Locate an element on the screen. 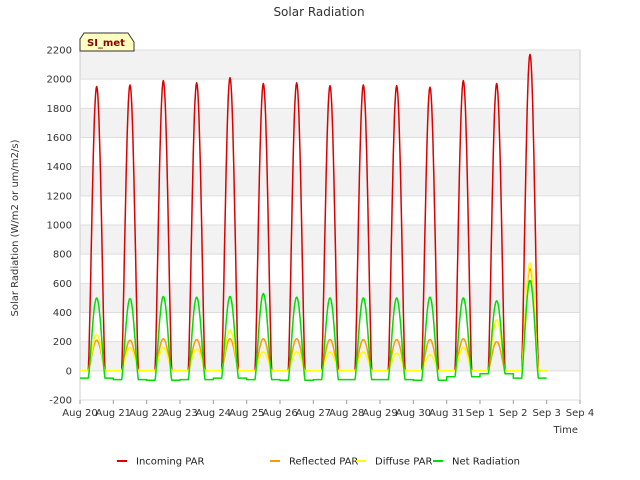  y-tick-label: -200 is located at coordinates (60, 401).